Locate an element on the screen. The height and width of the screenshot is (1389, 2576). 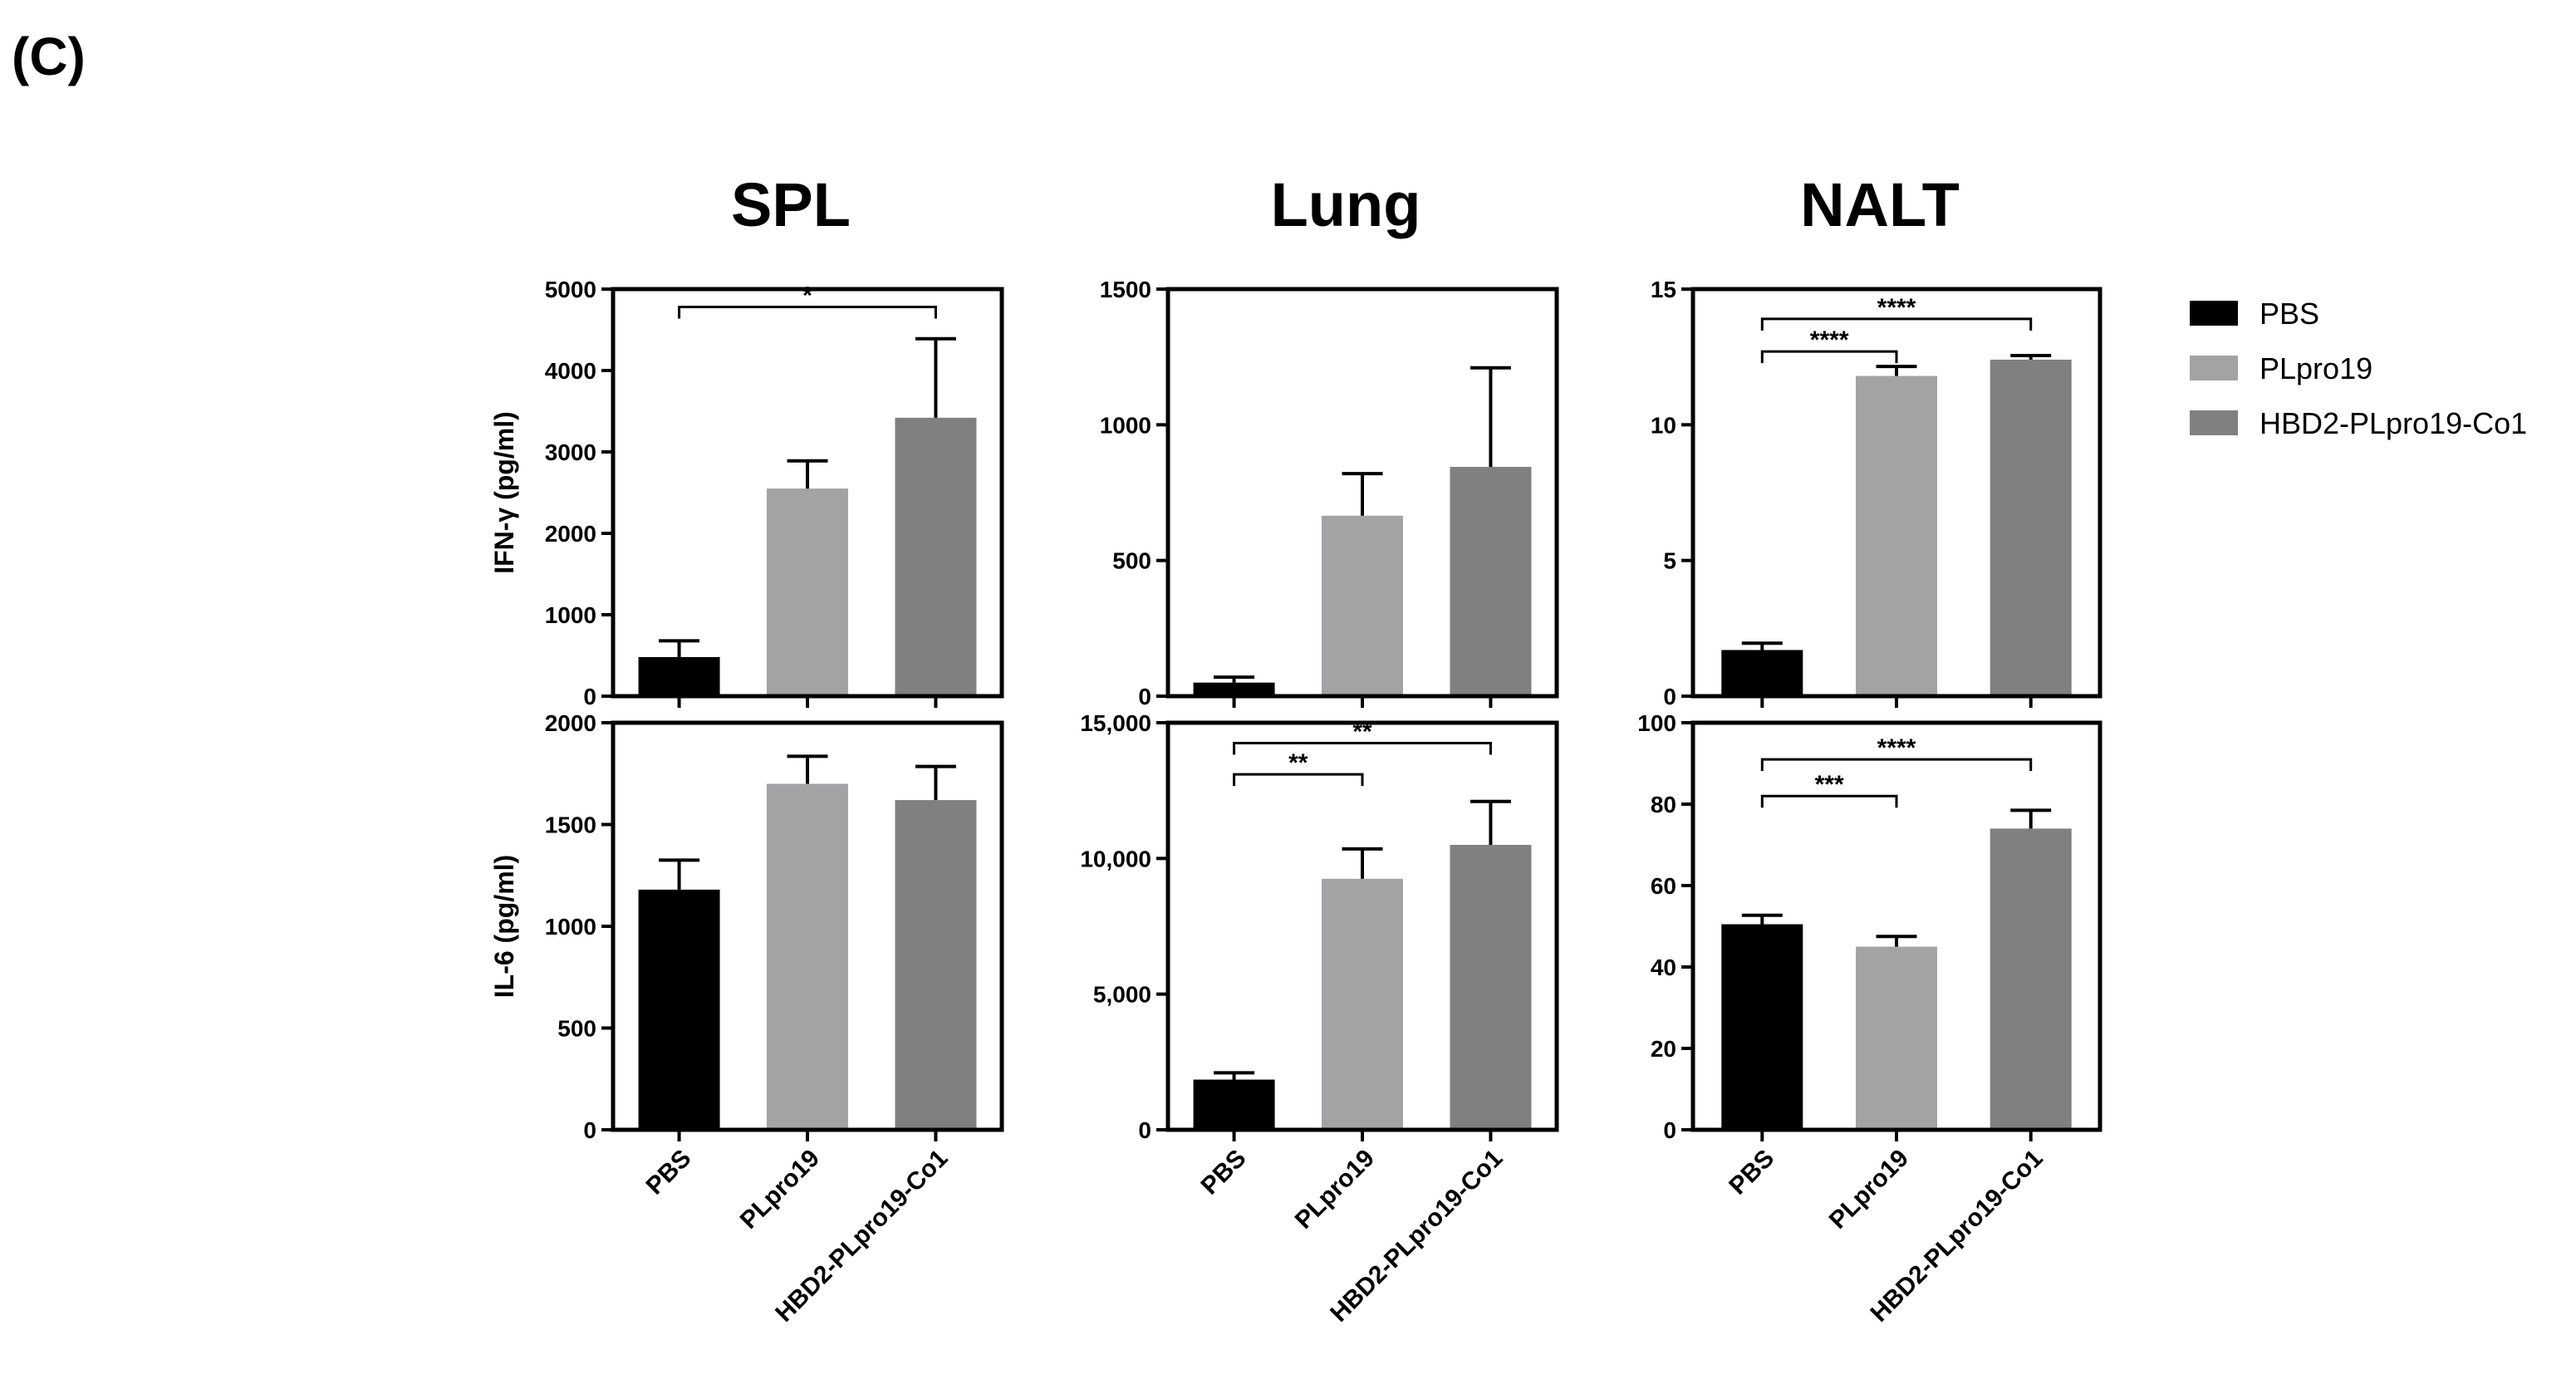
chart-1: 0 1000 2000 3000 4000 5000 IFN-γ (pg/ml) * is located at coordinates (746, 493).